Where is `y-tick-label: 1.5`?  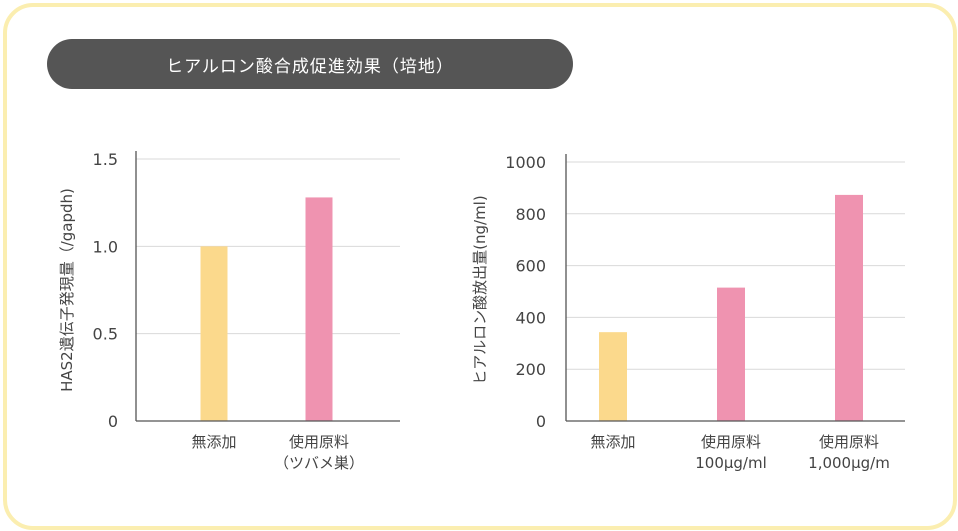
y-tick-label: 1.5 is located at coordinates (105, 159).